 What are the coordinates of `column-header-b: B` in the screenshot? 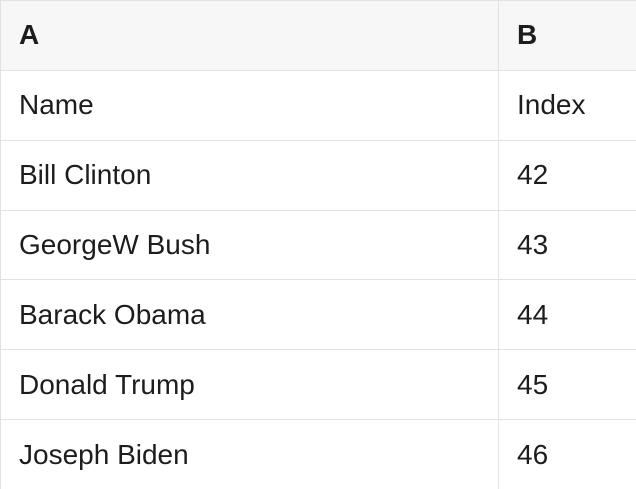 It's located at (567, 35).